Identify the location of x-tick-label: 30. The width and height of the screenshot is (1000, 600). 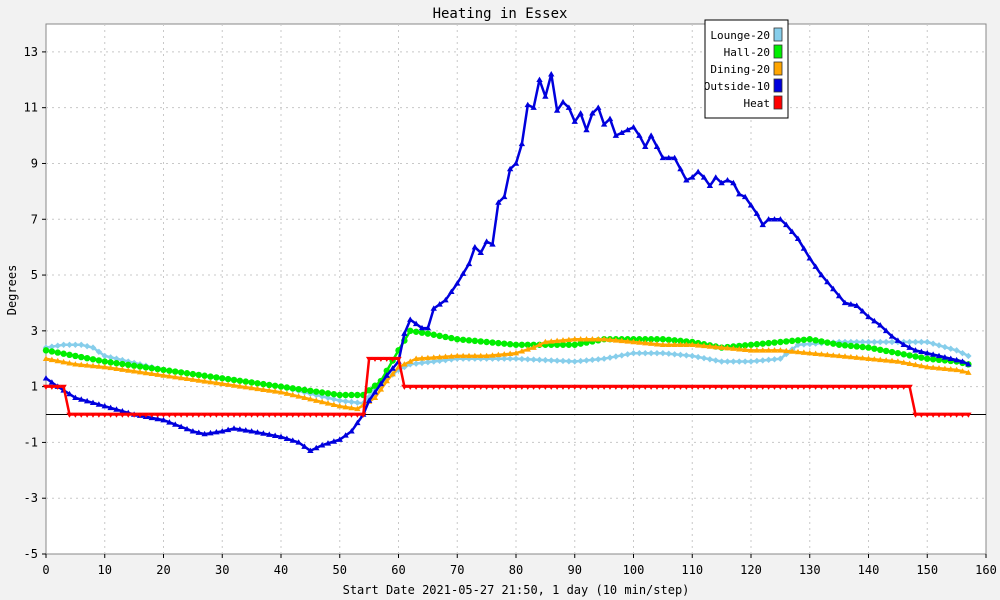
(222, 570).